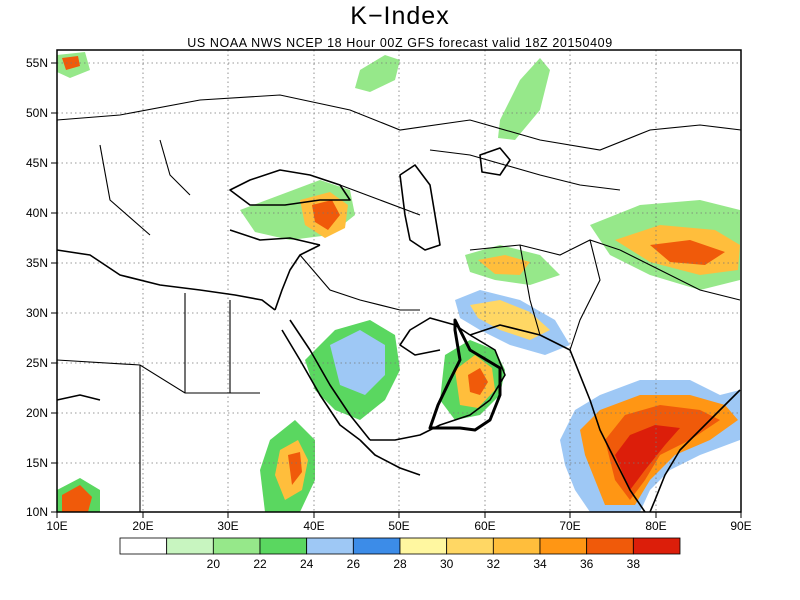 The image size is (800, 600). Describe the element at coordinates (634, 564) in the screenshot. I see `colorbar-label: 38` at that location.